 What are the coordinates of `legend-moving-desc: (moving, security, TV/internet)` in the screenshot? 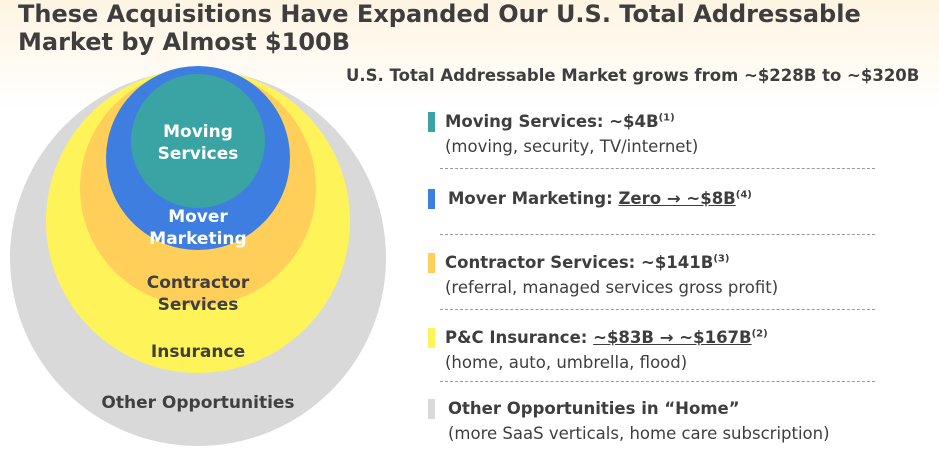 It's located at (572, 146).